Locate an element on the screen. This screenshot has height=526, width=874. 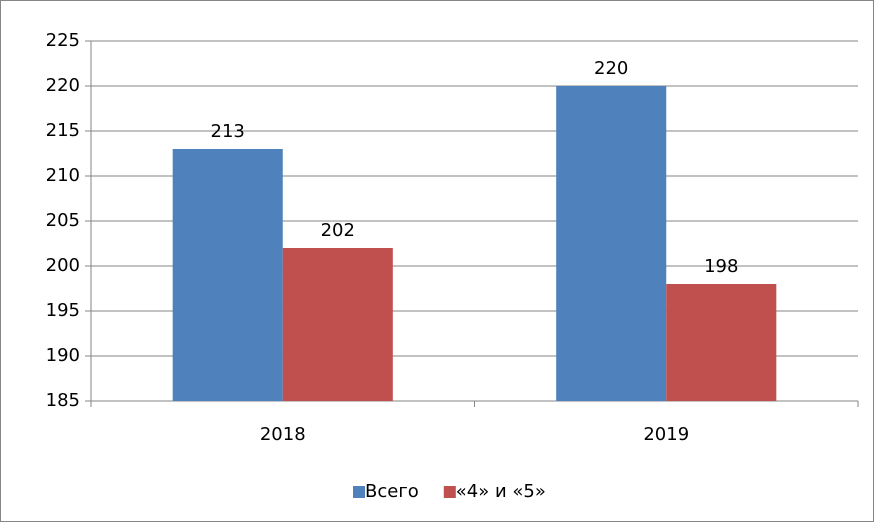
x-tick-label: 2018 is located at coordinates (283, 434).